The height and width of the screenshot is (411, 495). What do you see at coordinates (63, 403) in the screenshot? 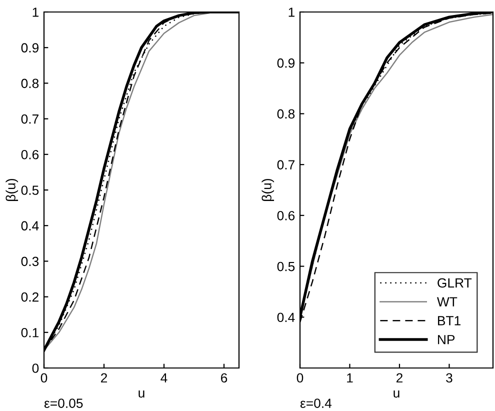
I see `text: ε=0.05` at bounding box center [63, 403].